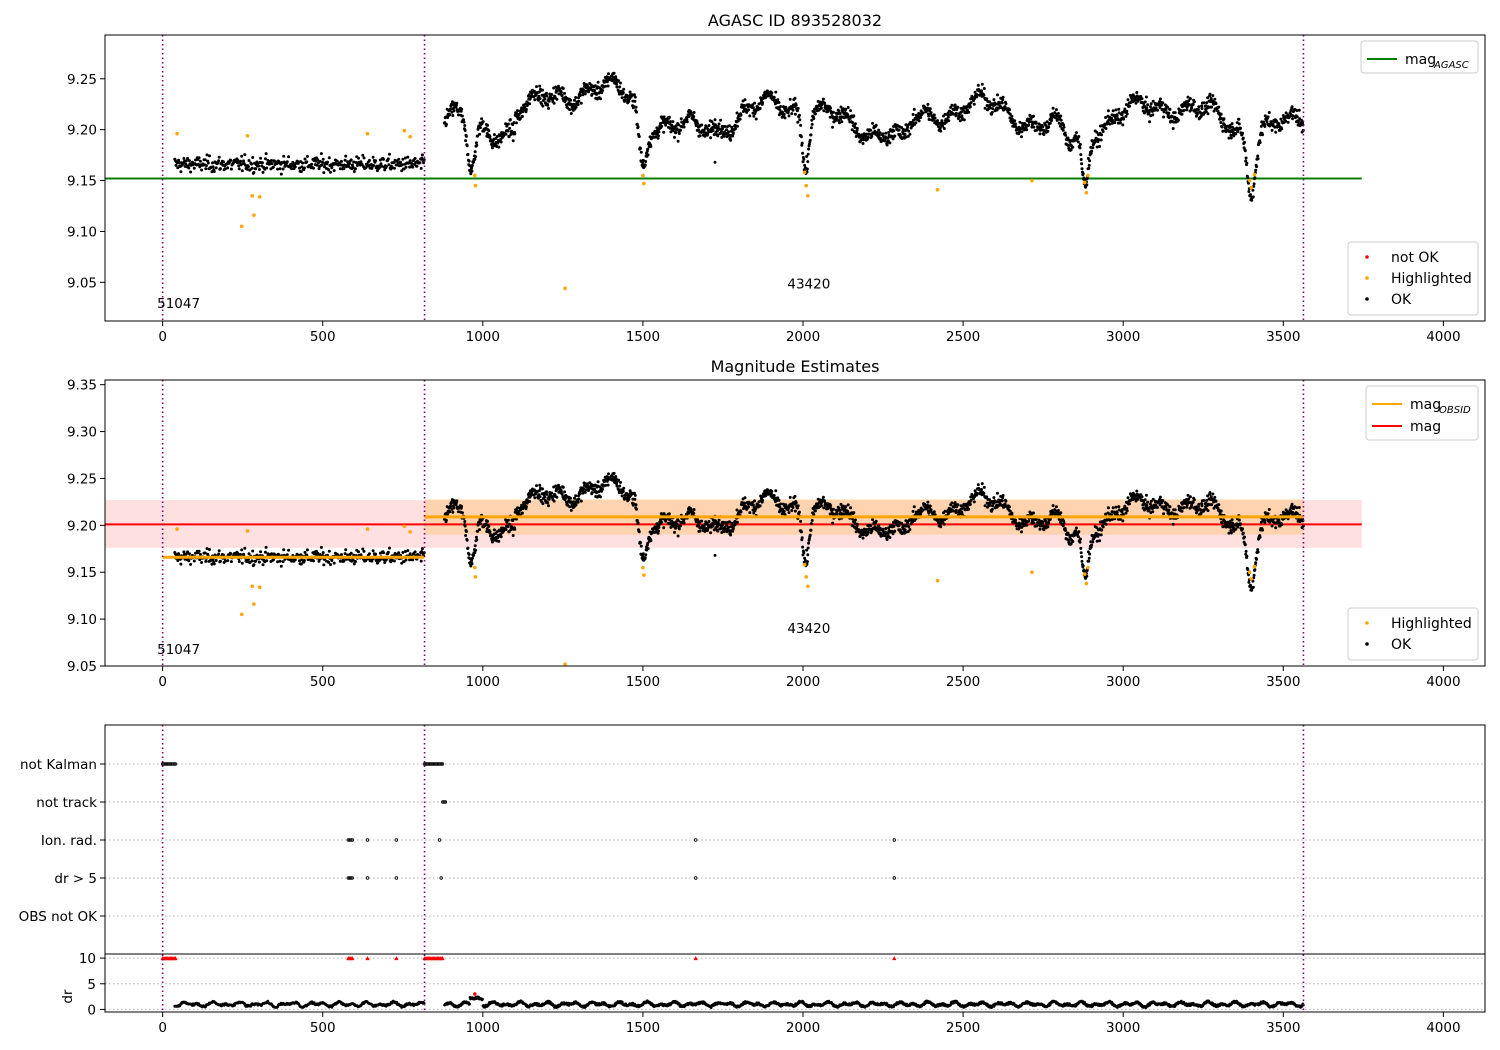  Describe the element at coordinates (323, 337) in the screenshot. I see `agasc-xtick-label: 500` at that location.